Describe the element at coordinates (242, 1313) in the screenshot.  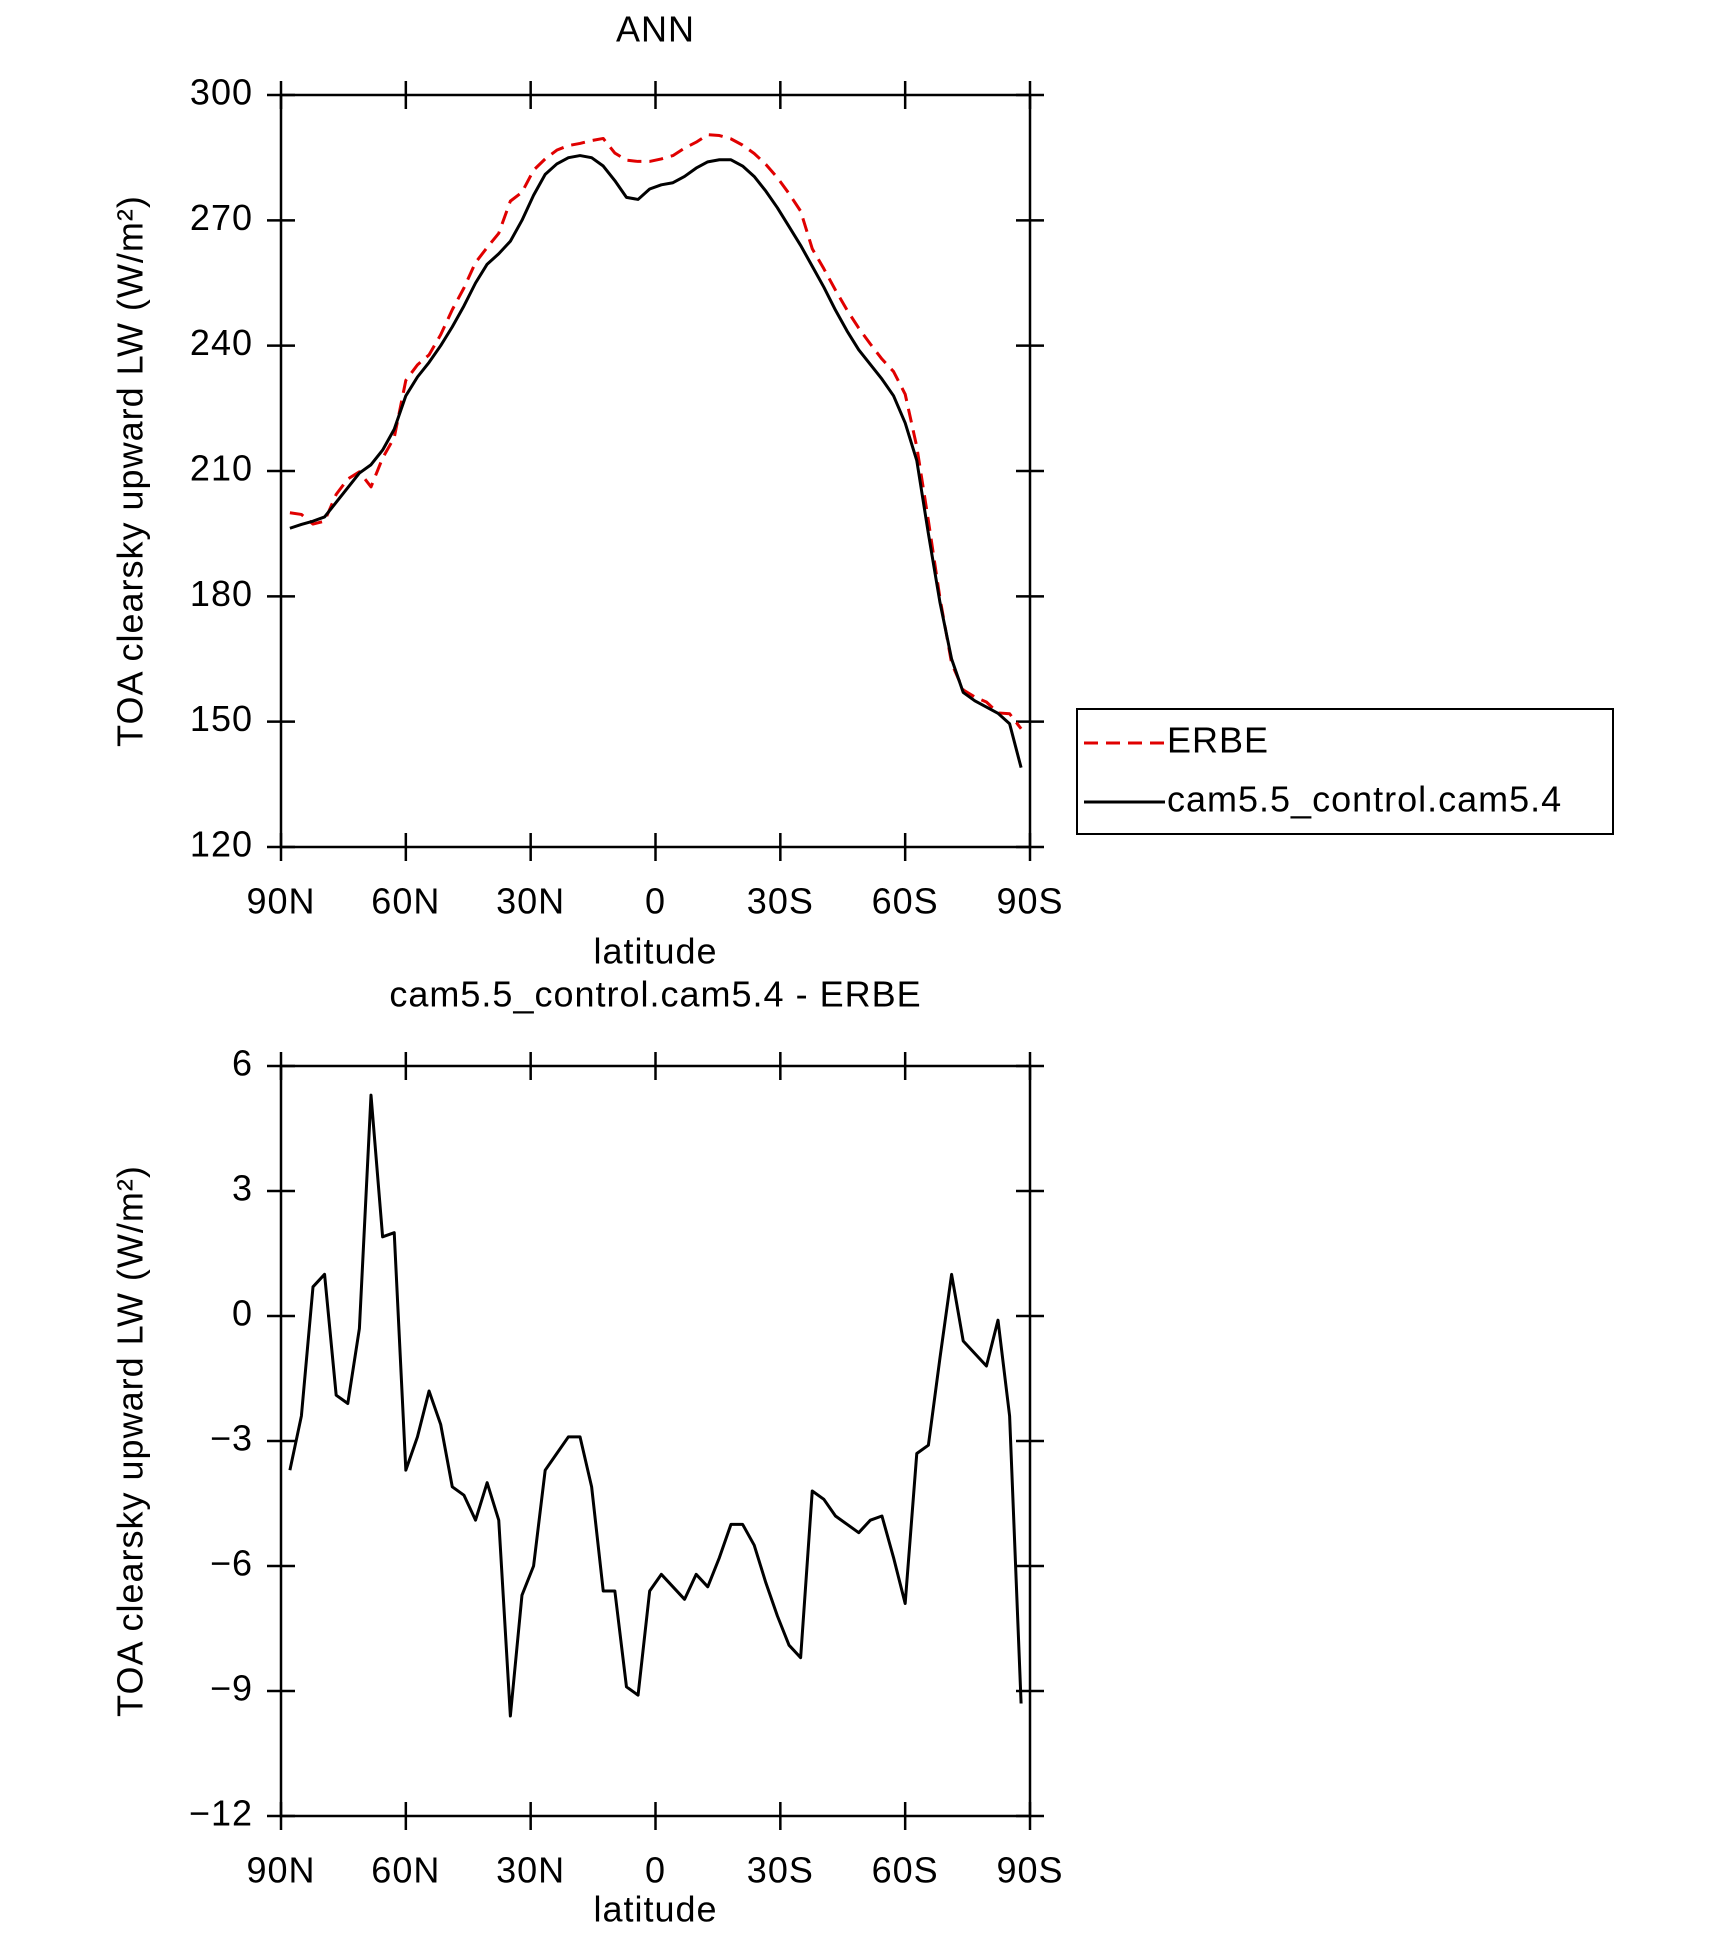
I see `y-tick-label: 0` at that location.